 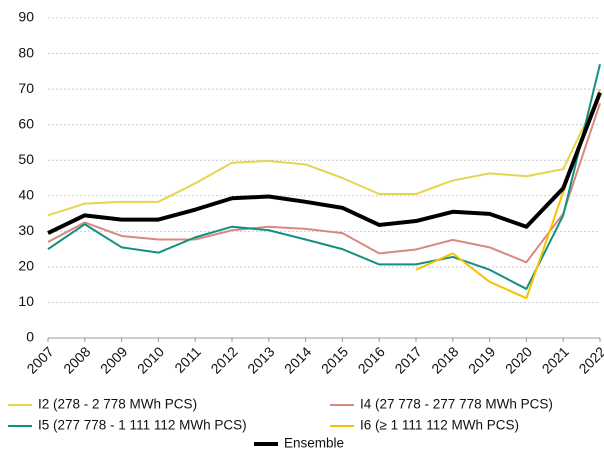 What do you see at coordinates (26, 17) in the screenshot?
I see `y-tick-label: 90` at bounding box center [26, 17].